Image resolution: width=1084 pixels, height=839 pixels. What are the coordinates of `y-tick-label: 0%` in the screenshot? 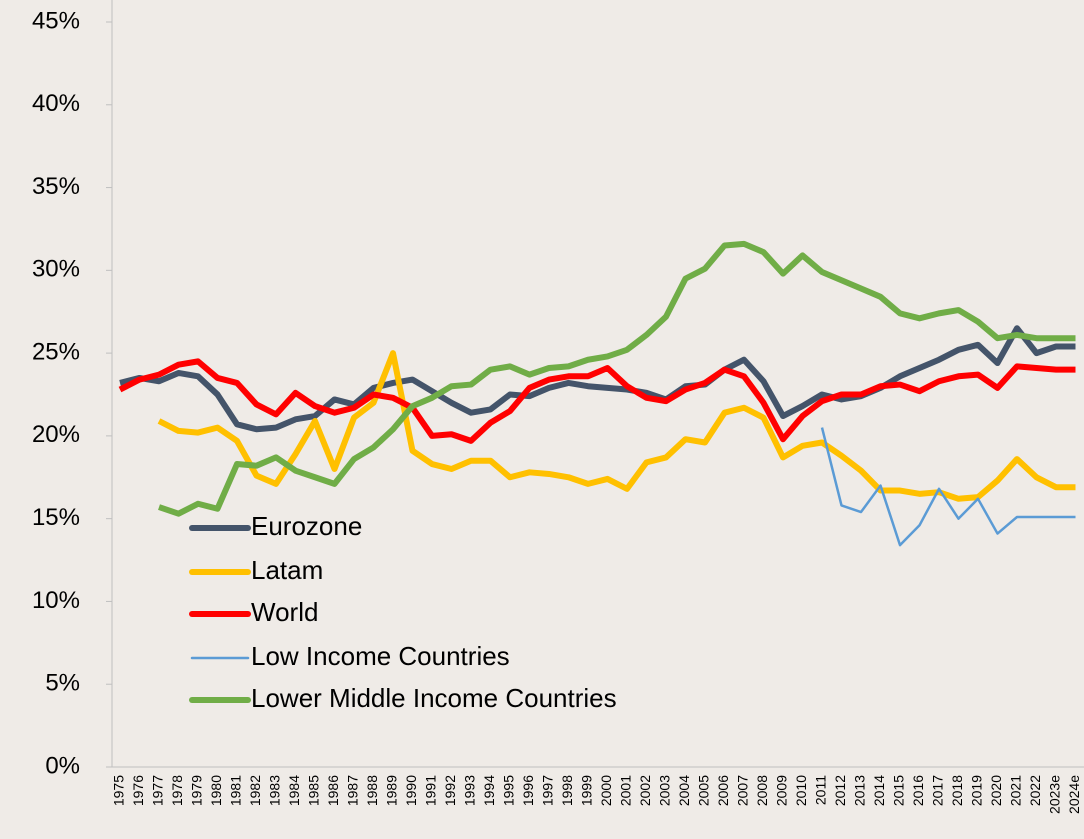 It's located at (62, 765).